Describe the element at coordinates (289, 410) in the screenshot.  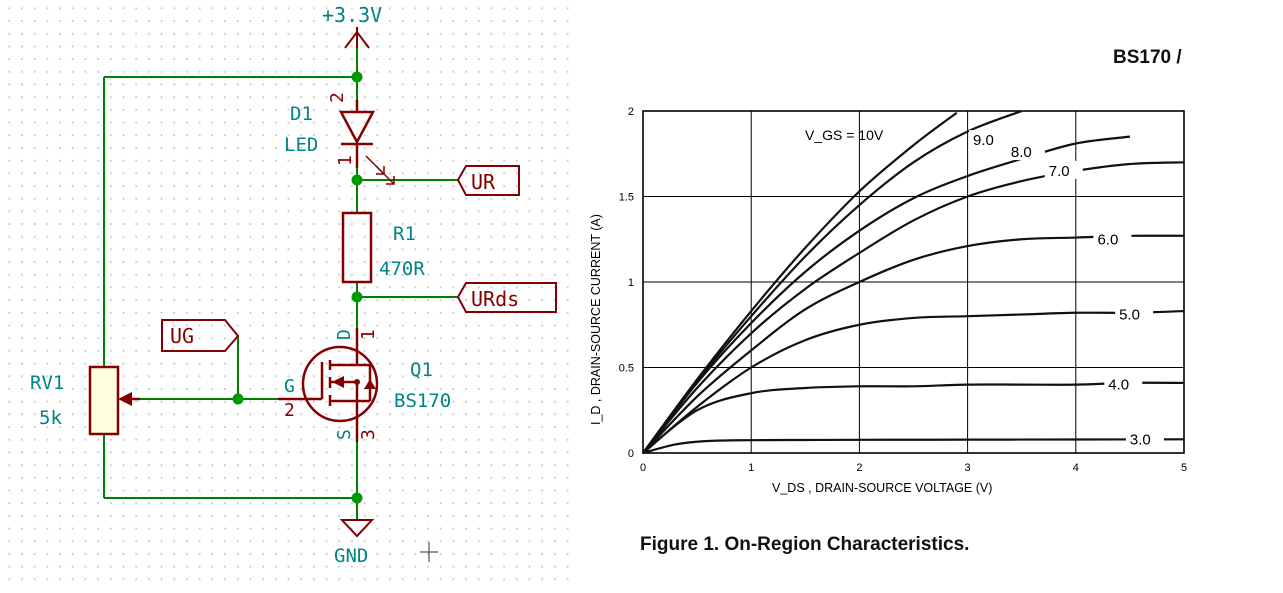
I see `q1-pin-g-num: 2` at that location.